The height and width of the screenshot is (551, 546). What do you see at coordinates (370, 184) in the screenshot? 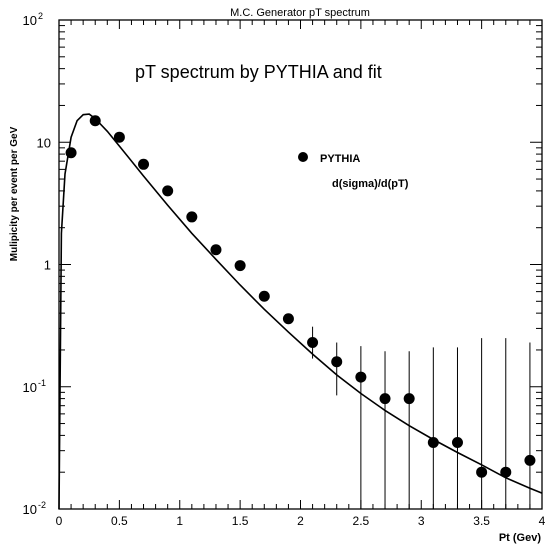
I see `legend-label-fit: d(sigma)/d(pT)` at bounding box center [370, 184].